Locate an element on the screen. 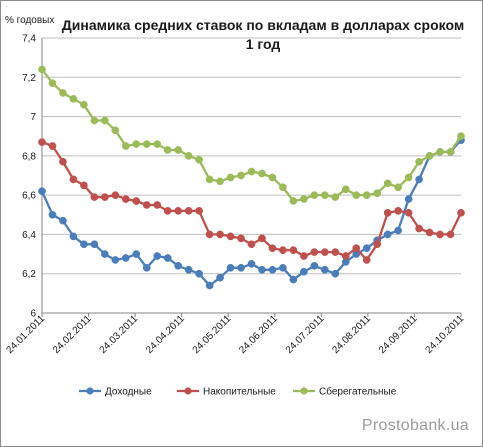 The height and width of the screenshot is (447, 483). y-tick-labels: 6 6,2 6,4 6,6 6,8 7 7,2 7,4 is located at coordinates (29, 177).